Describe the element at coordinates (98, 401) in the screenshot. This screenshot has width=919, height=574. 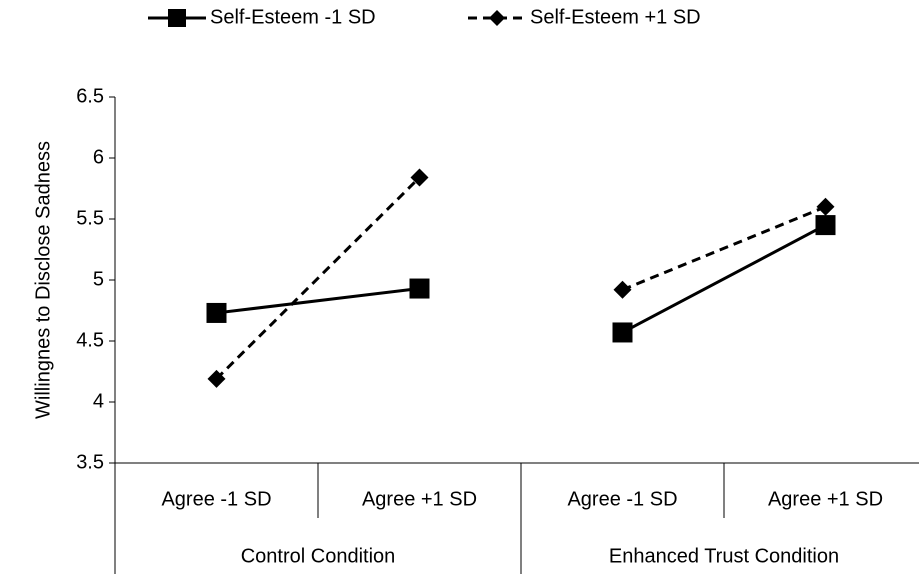
I see `y-tick-label: 4` at that location.